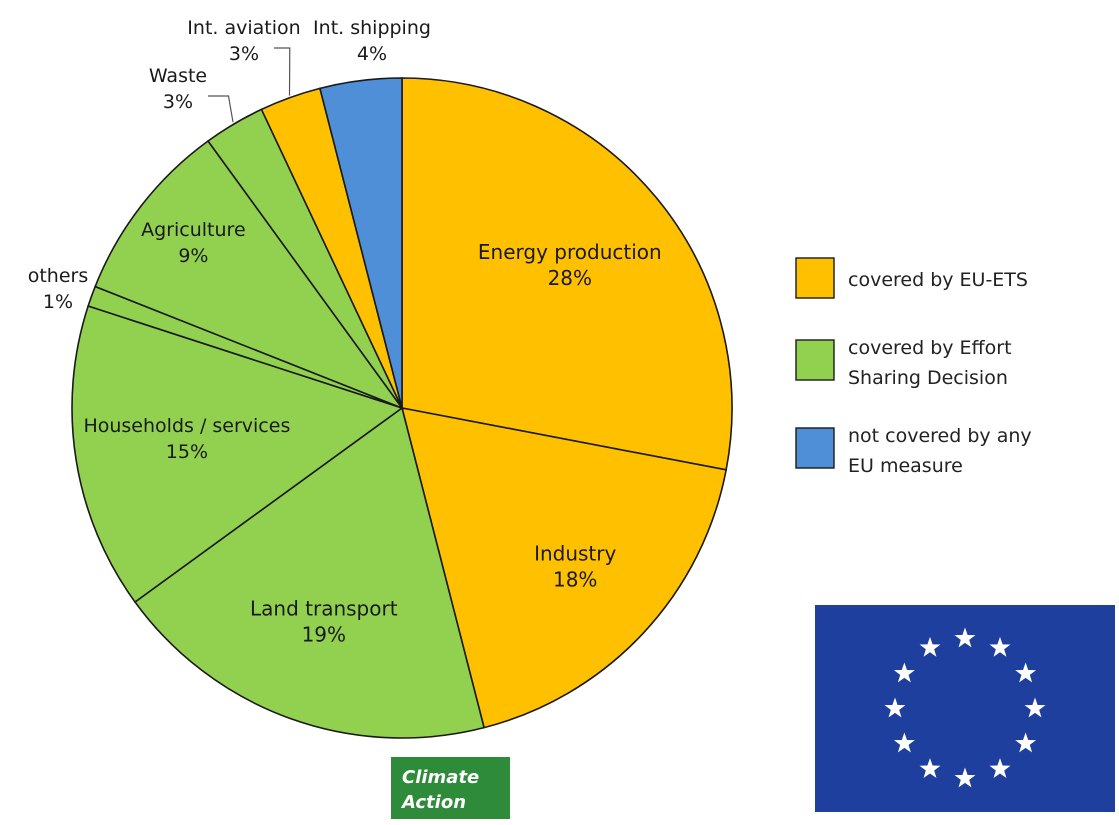 This screenshot has height=825, width=1119. What do you see at coordinates (938, 280) in the screenshot?
I see `legend-label-ets-0: covered by EU-ETS` at bounding box center [938, 280].